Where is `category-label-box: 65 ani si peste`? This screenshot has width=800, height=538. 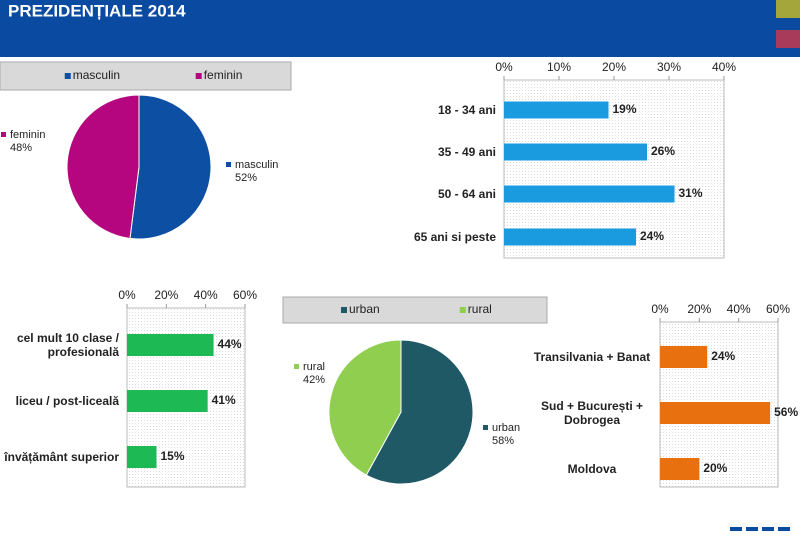 category-label-box: 65 ani si peste is located at coordinates (454, 237).